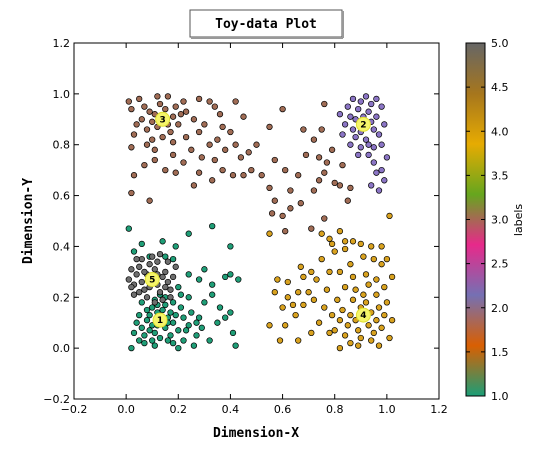  I want to click on x-tick-label: 1.0, so click(387, 409).